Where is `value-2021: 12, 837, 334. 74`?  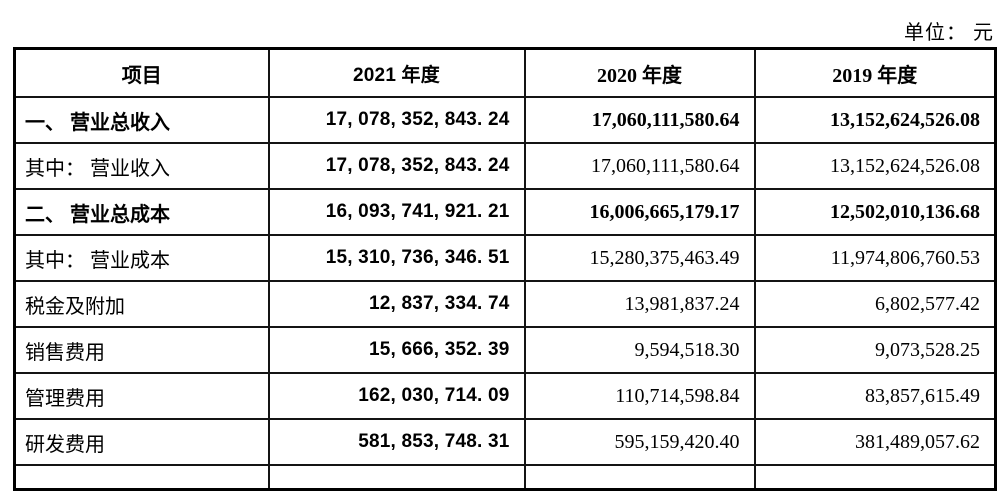
value-2021: 12, 837, 334. 74 is located at coordinates (396, 304).